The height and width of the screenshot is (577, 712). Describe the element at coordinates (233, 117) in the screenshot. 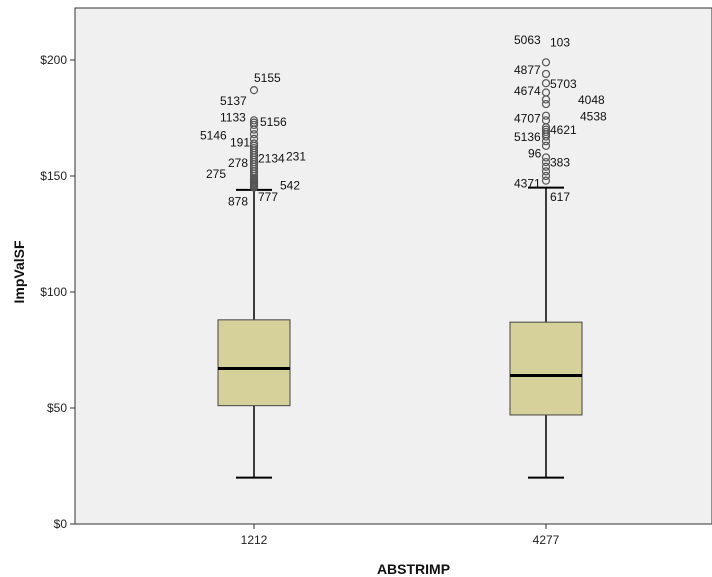

I see `outlier-label: 1133` at that location.